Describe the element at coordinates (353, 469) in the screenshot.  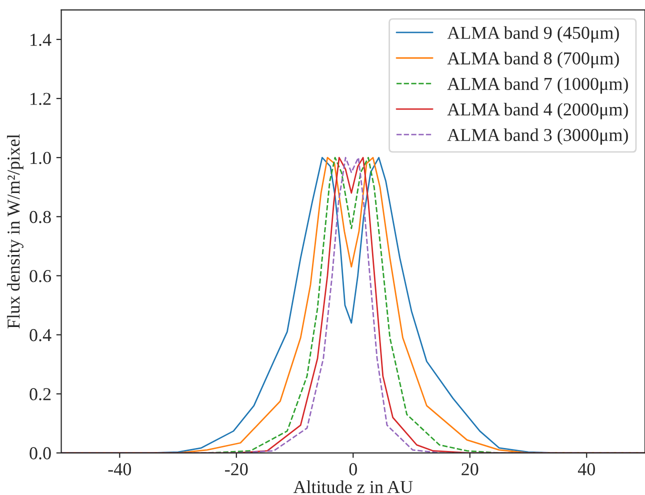
I see `x-tick-label: 0` at that location.